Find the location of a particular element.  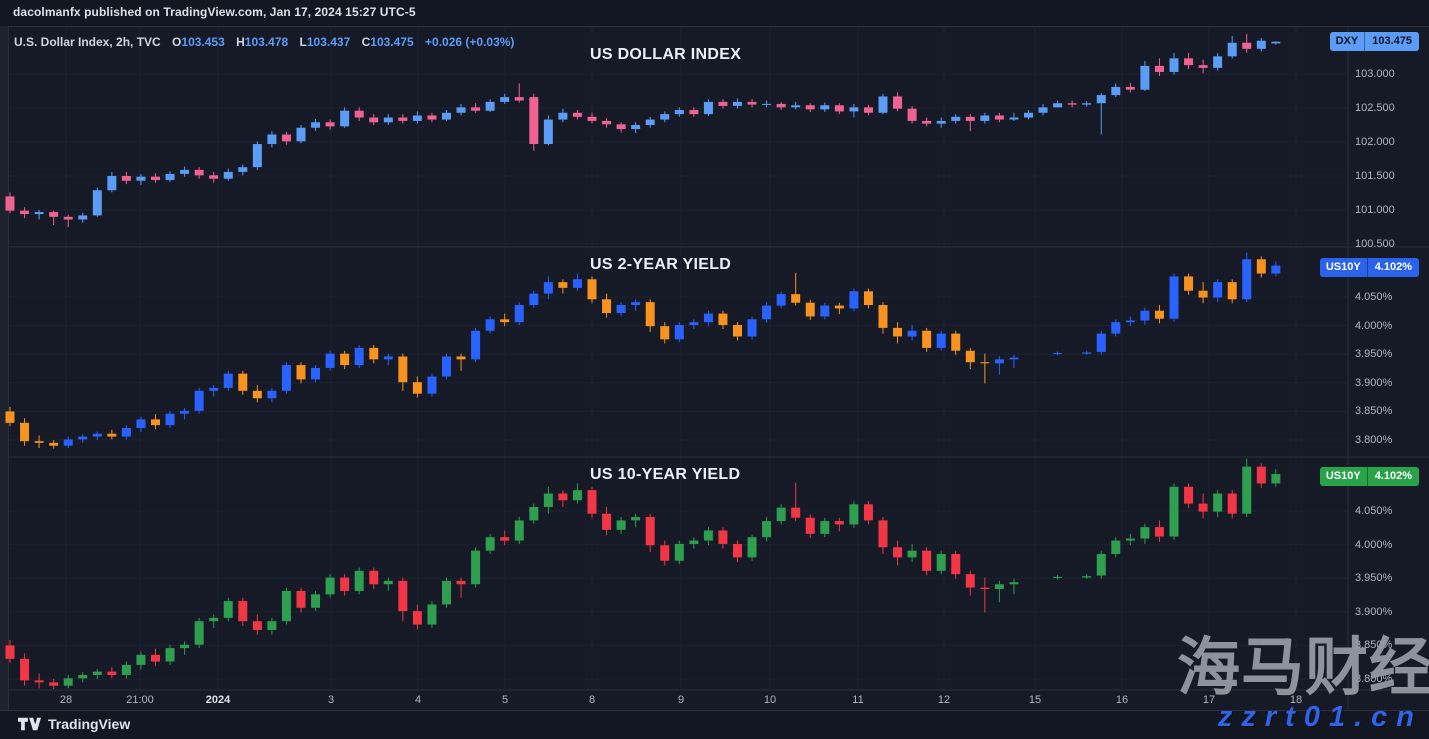

tradingview-logo-icon is located at coordinates (29, 724).